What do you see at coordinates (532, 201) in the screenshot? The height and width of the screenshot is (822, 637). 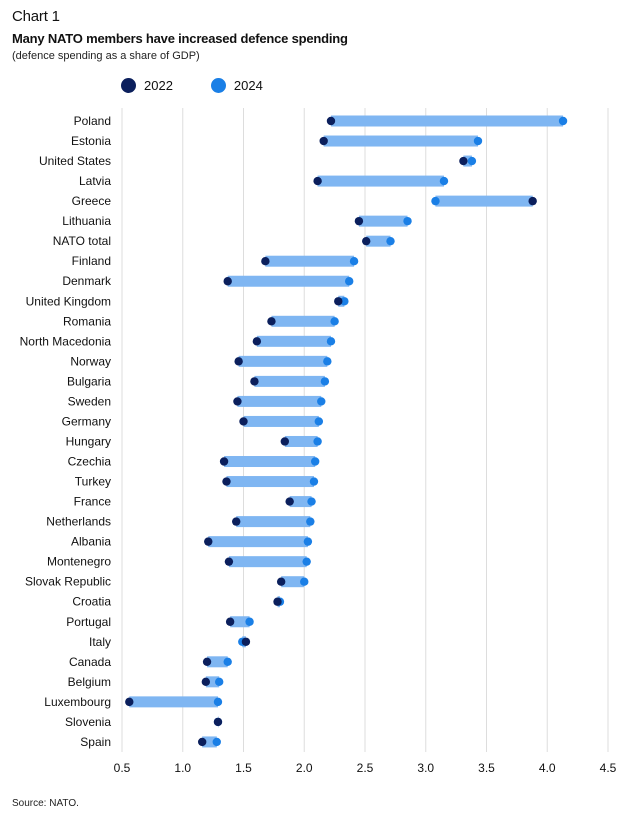 I see `dot-2022-greece` at bounding box center [532, 201].